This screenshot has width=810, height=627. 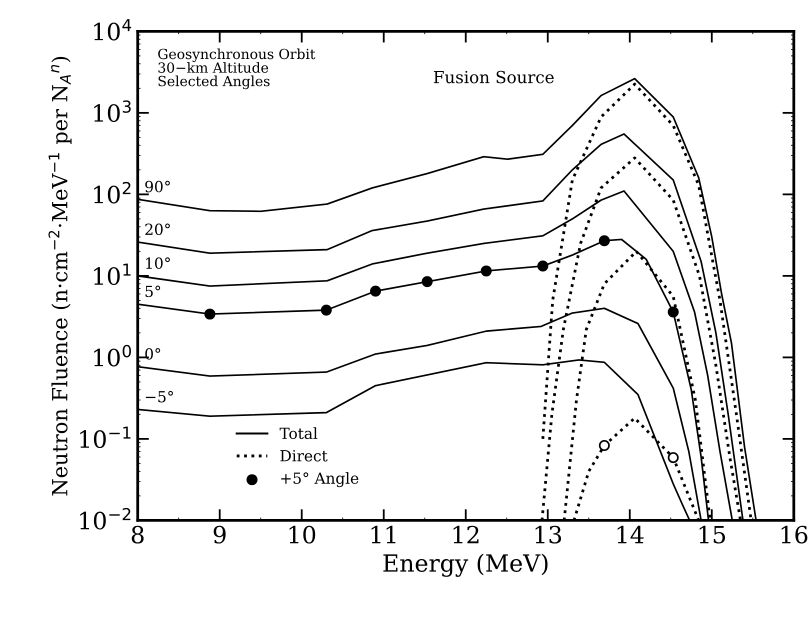 I want to click on y-tick-label: 10$^{−2}$, so click(x=105, y=519).